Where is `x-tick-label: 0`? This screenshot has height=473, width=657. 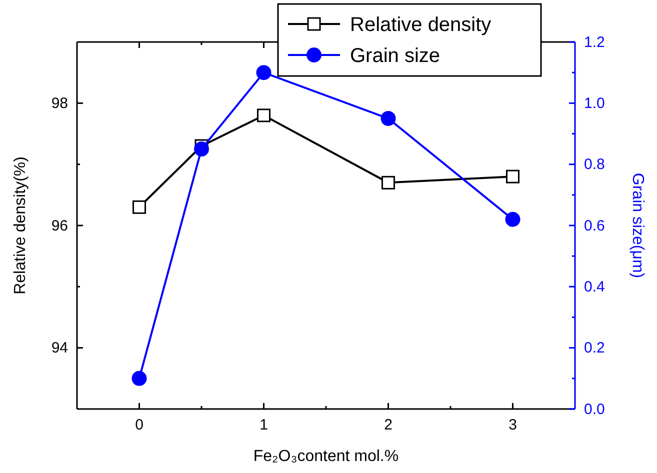
x-tick-label: 0 is located at coordinates (139, 425).